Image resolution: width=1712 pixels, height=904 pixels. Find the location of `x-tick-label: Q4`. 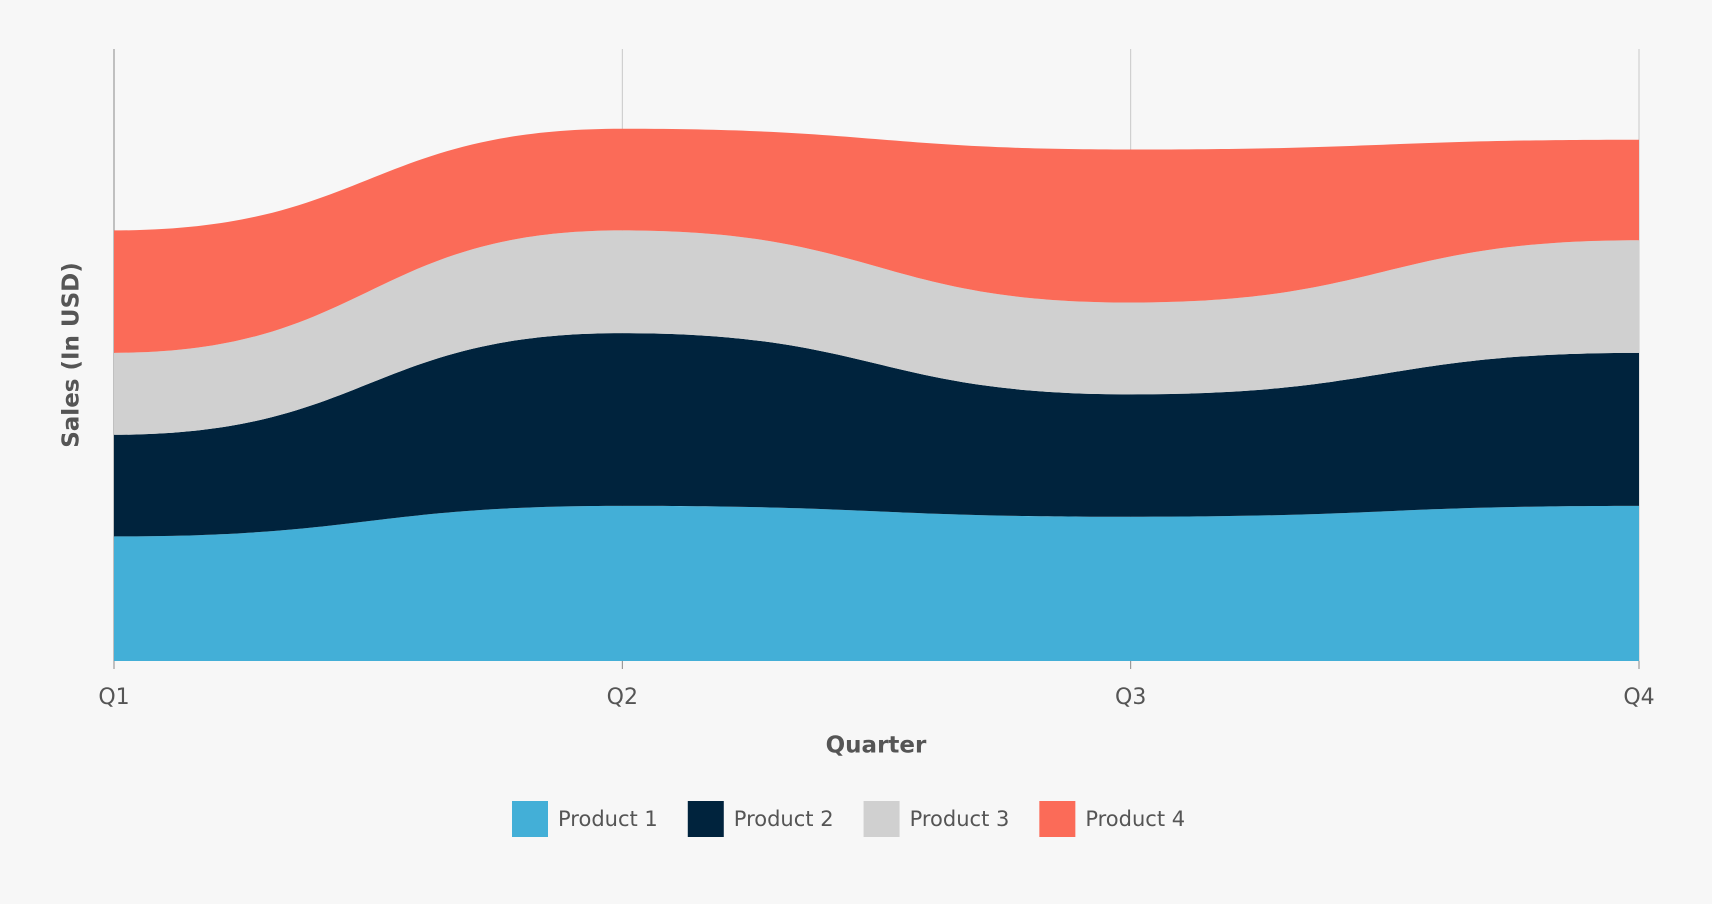

x-tick-label: Q4 is located at coordinates (1638, 697).